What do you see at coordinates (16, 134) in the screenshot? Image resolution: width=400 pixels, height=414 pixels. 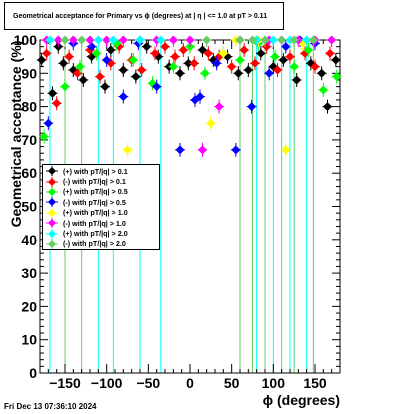 I see `y-axis-label: Geometrical acceptance (%)` at bounding box center [16, 134].